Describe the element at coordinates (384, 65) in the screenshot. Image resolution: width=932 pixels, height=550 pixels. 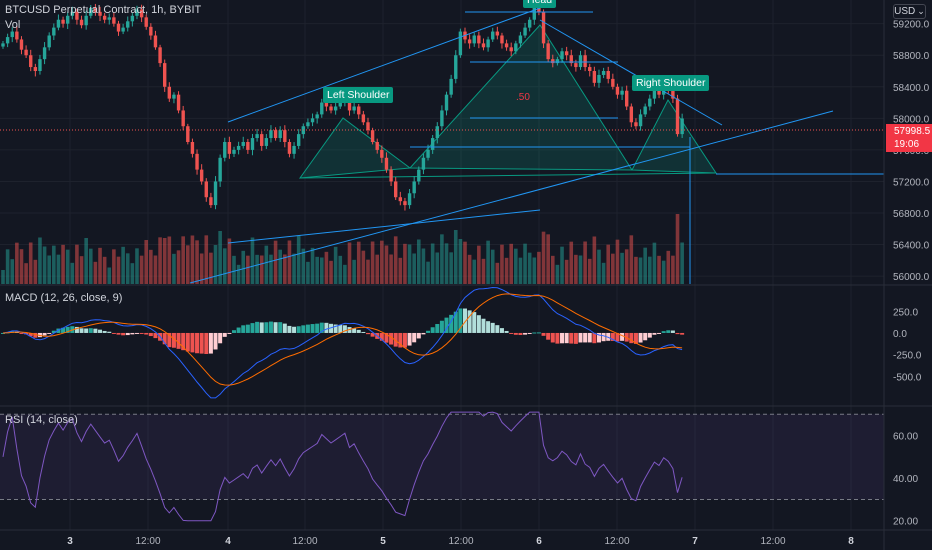
I see `upper-channel-line` at that location.